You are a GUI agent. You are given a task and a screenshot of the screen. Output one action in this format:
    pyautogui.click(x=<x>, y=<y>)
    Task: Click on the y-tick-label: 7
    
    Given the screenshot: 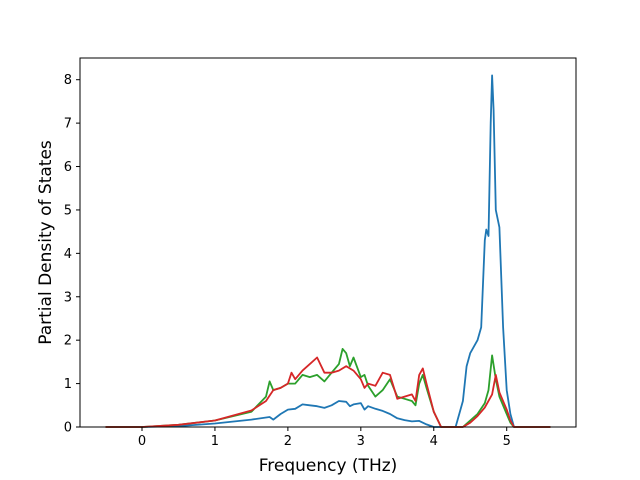 What is the action you would take?
    pyautogui.click(x=68, y=124)
    